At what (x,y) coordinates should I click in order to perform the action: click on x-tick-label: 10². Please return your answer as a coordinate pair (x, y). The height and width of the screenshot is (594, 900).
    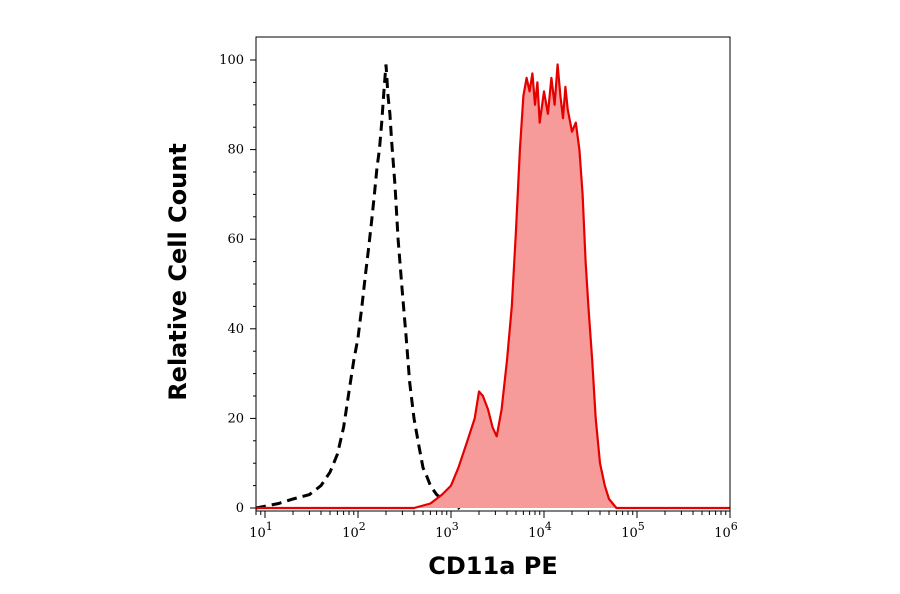
    Looking at the image, I should click on (354, 530).